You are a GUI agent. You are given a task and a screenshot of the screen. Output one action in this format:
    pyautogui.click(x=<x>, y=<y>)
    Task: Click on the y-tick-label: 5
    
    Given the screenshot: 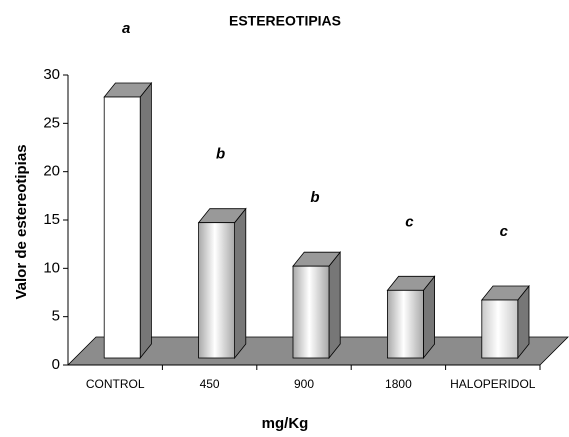 What is the action you would take?
    pyautogui.click(x=56, y=316)
    